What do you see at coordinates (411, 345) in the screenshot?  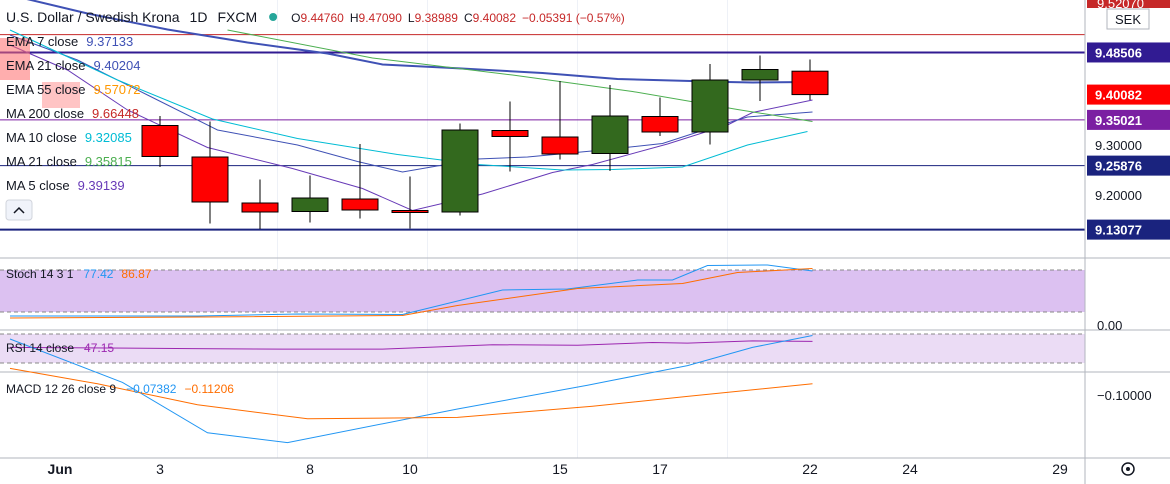 I see `rsi-line` at bounding box center [411, 345].